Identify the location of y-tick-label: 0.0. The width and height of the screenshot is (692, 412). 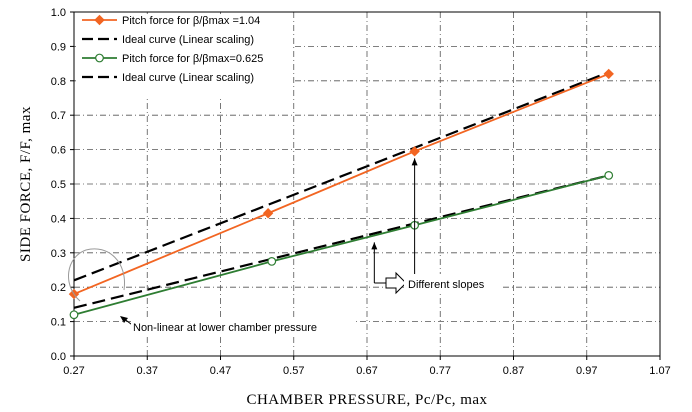
(58, 357).